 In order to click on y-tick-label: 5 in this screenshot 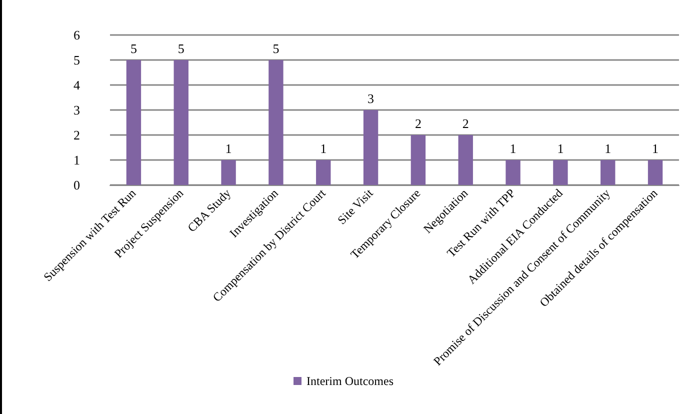, I will do `click(77, 60)`.